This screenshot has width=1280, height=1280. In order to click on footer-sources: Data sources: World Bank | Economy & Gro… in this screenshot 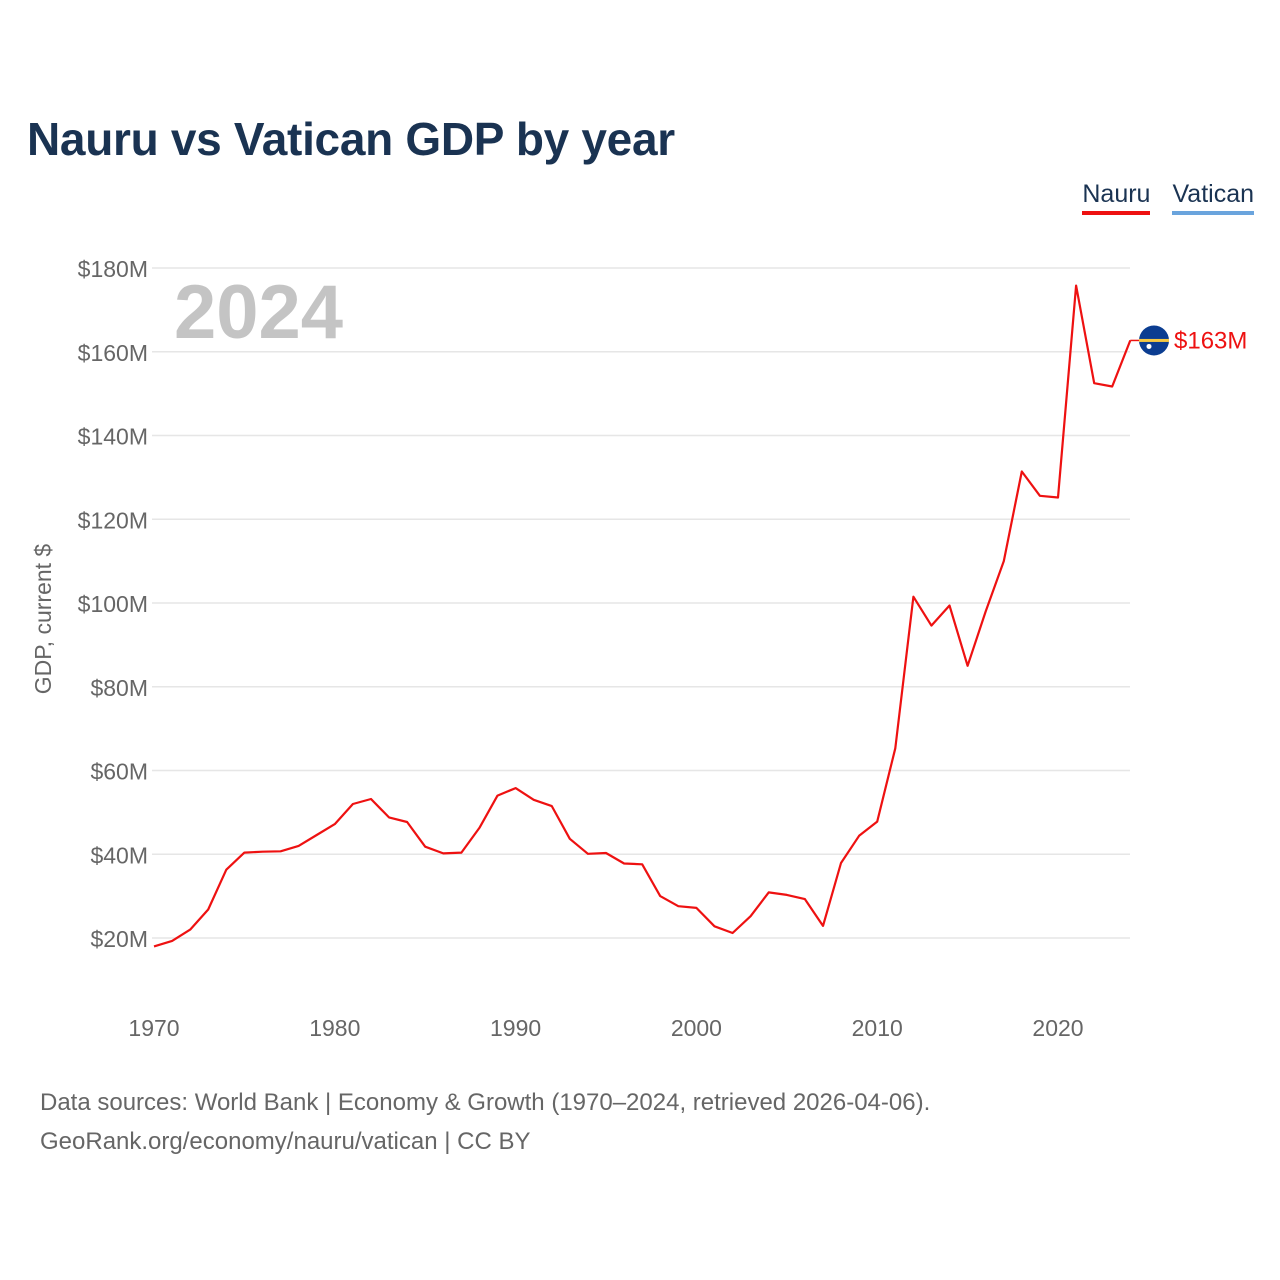, I will do `click(485, 1102)`.